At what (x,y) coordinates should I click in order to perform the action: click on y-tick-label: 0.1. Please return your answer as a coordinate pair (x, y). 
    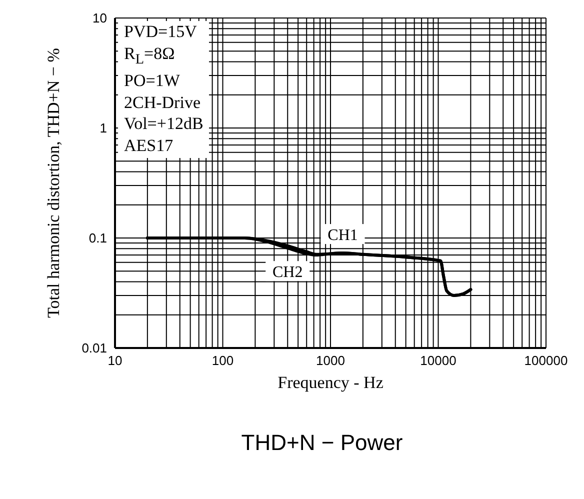
    Looking at the image, I should click on (97, 238).